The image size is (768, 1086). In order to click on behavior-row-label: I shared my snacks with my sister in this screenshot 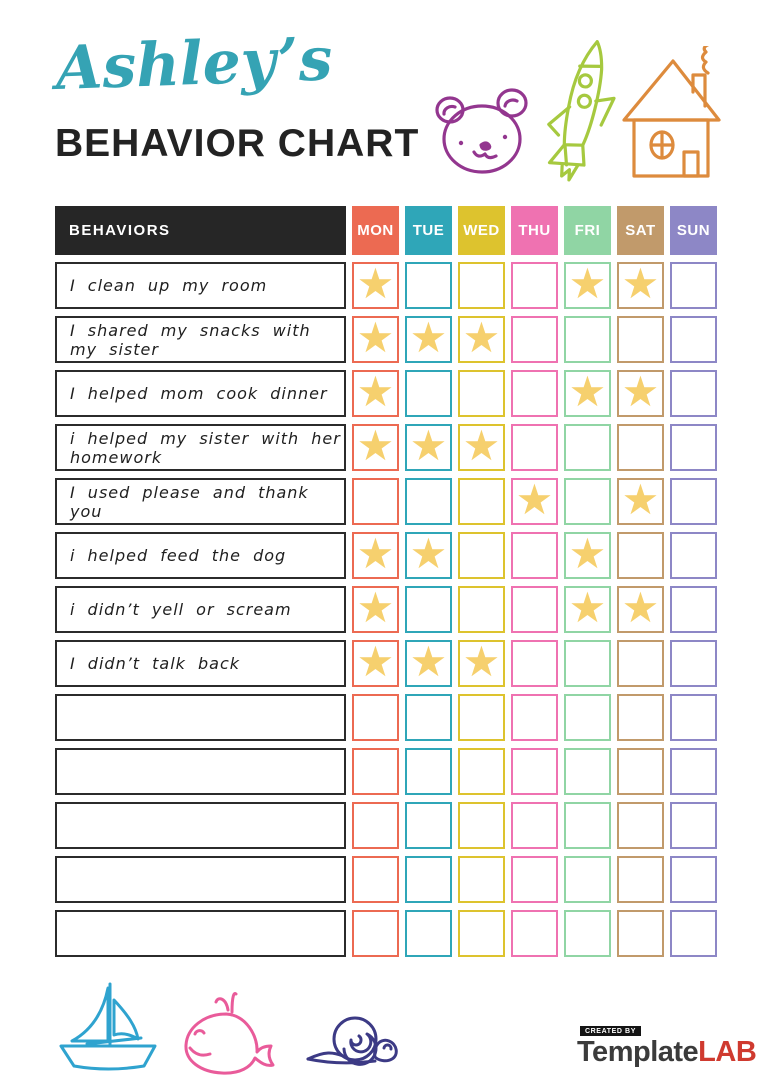, I will do `click(200, 339)`.